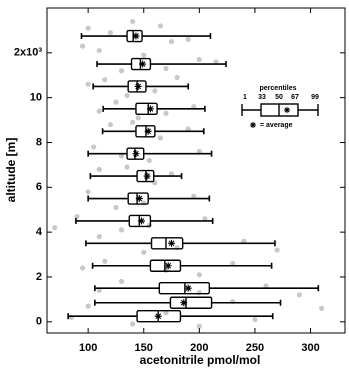 Image resolution: width=349 pixels, height=374 pixels. What do you see at coordinates (279, 97) in the screenshot?
I see `legend-percentile: 50` at bounding box center [279, 97].